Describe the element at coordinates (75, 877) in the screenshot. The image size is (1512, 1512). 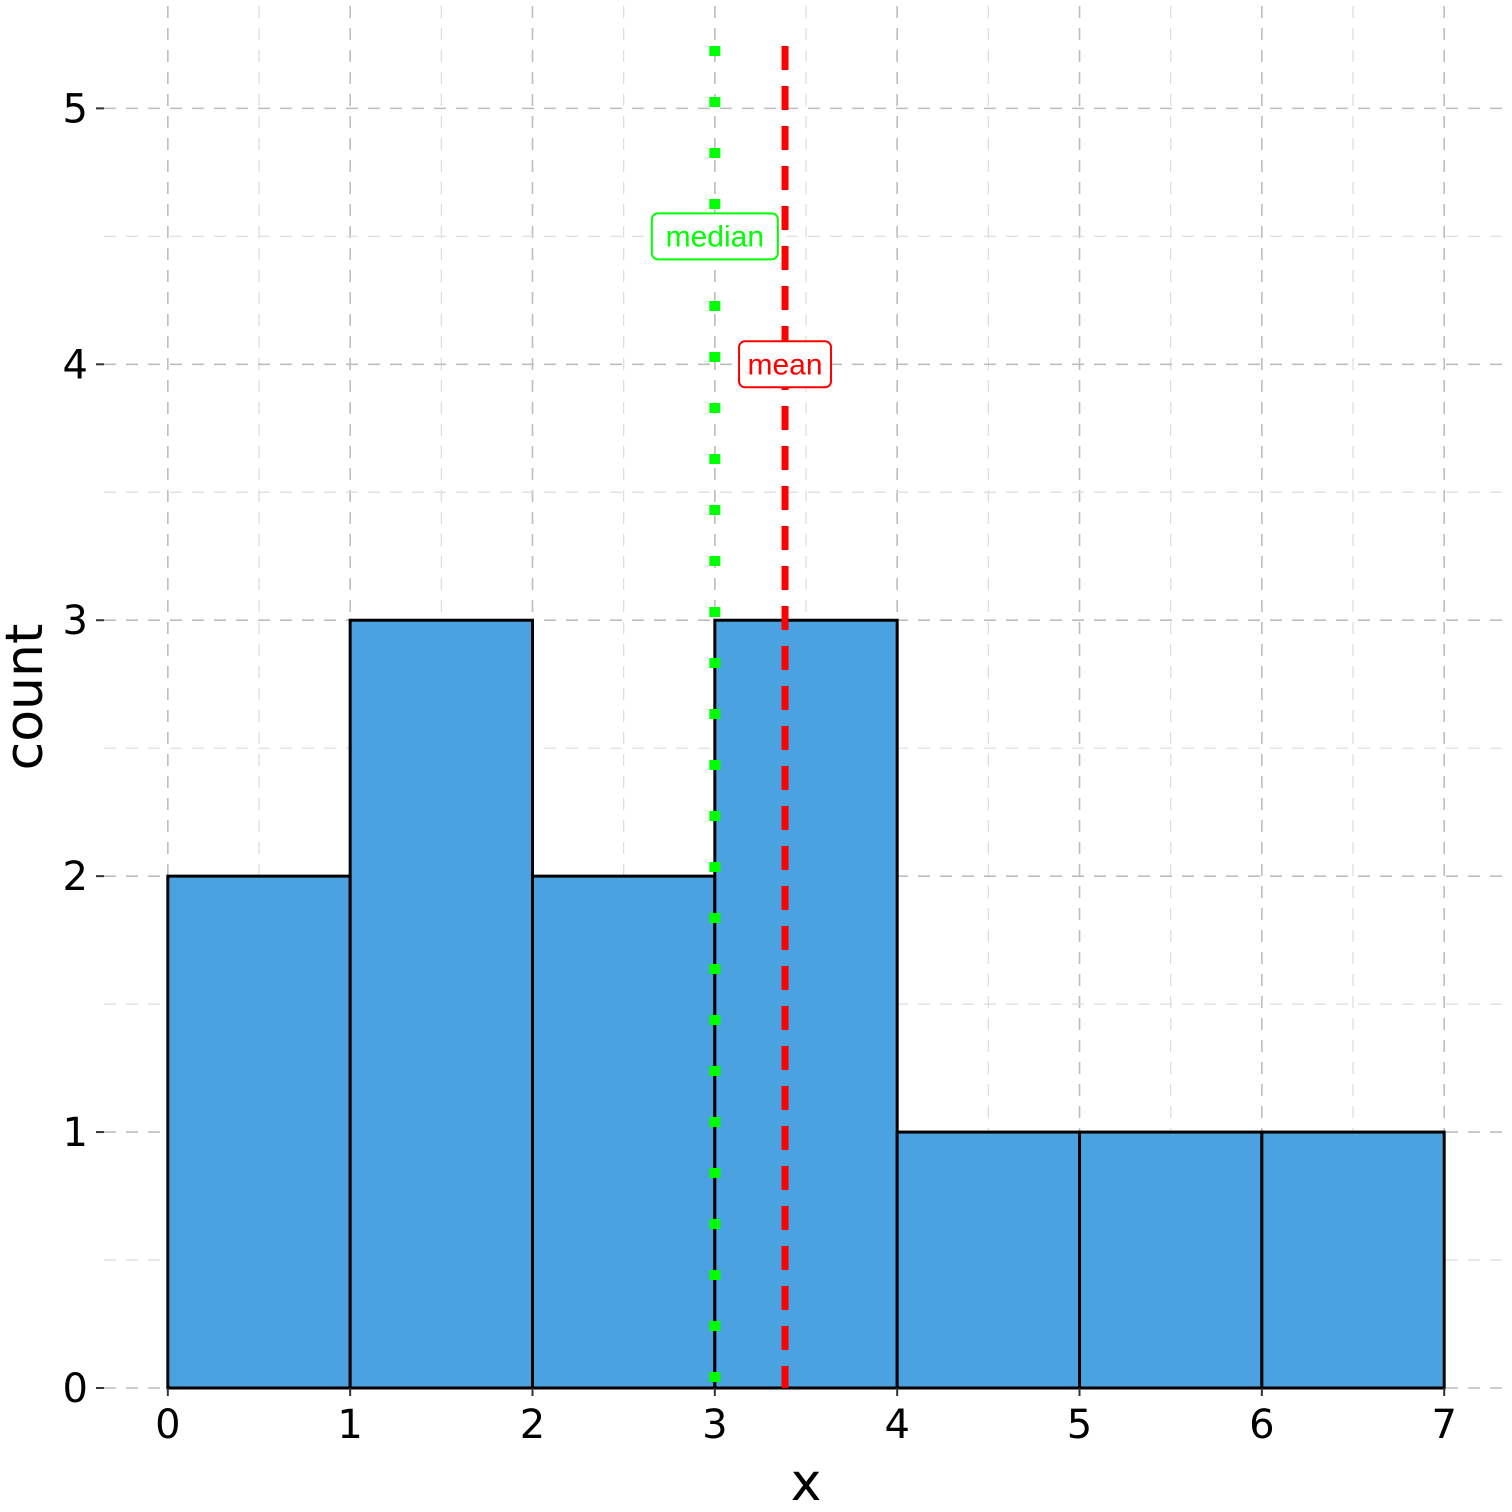
I see `y-tick-label: 2` at that location.